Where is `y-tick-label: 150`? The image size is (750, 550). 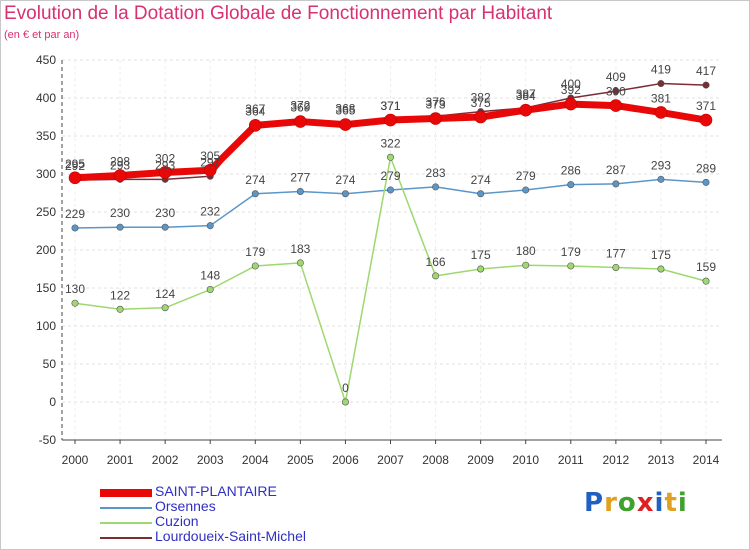 y-tick-label: 150 is located at coordinates (46, 288).